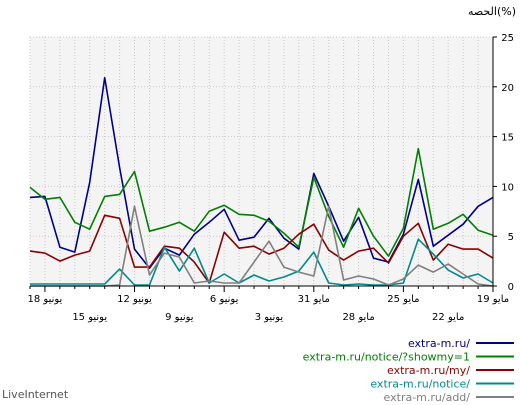  Describe the element at coordinates (493, 299) in the screenshot. I see `x-tick-label: 19 مايو` at that location.